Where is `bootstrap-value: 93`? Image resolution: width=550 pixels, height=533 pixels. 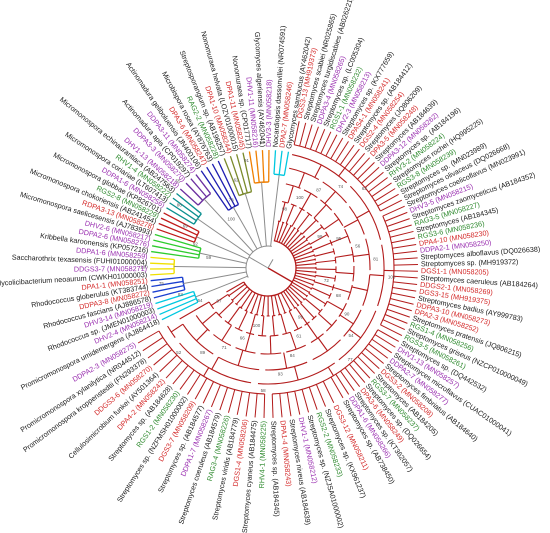
bootstrap-value: 93 is located at coordinates (281, 373).